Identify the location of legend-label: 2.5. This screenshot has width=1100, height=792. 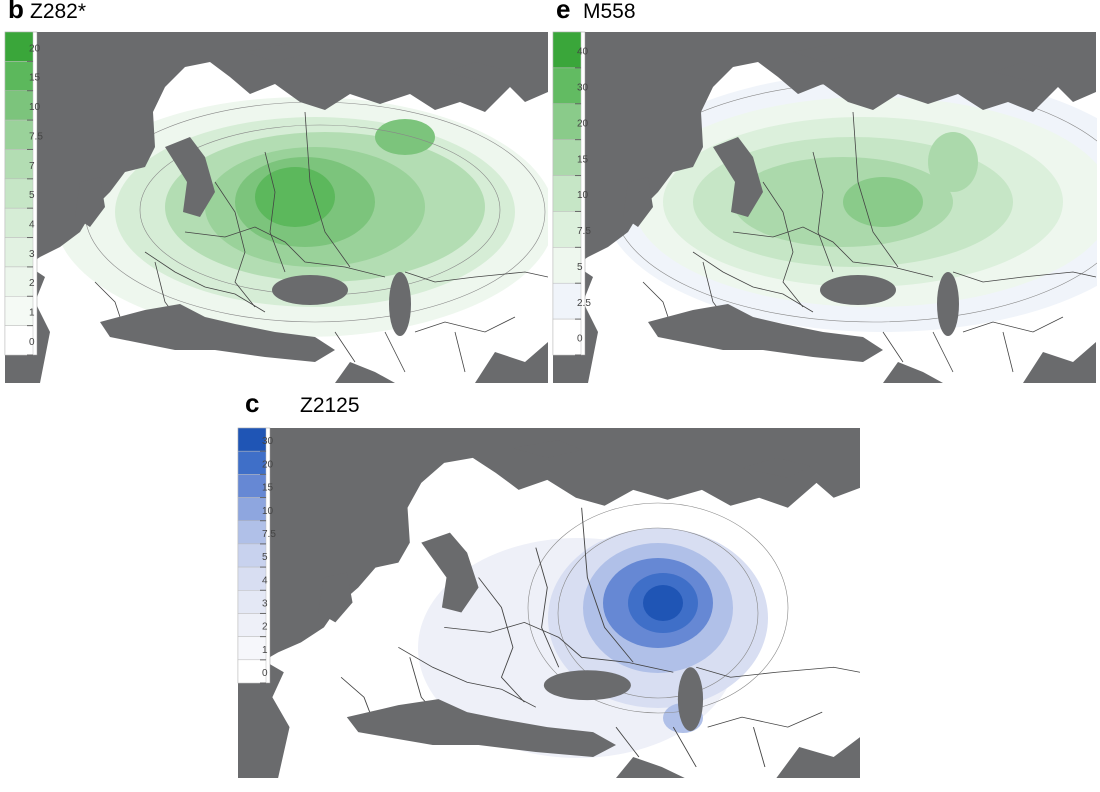
(584, 303).